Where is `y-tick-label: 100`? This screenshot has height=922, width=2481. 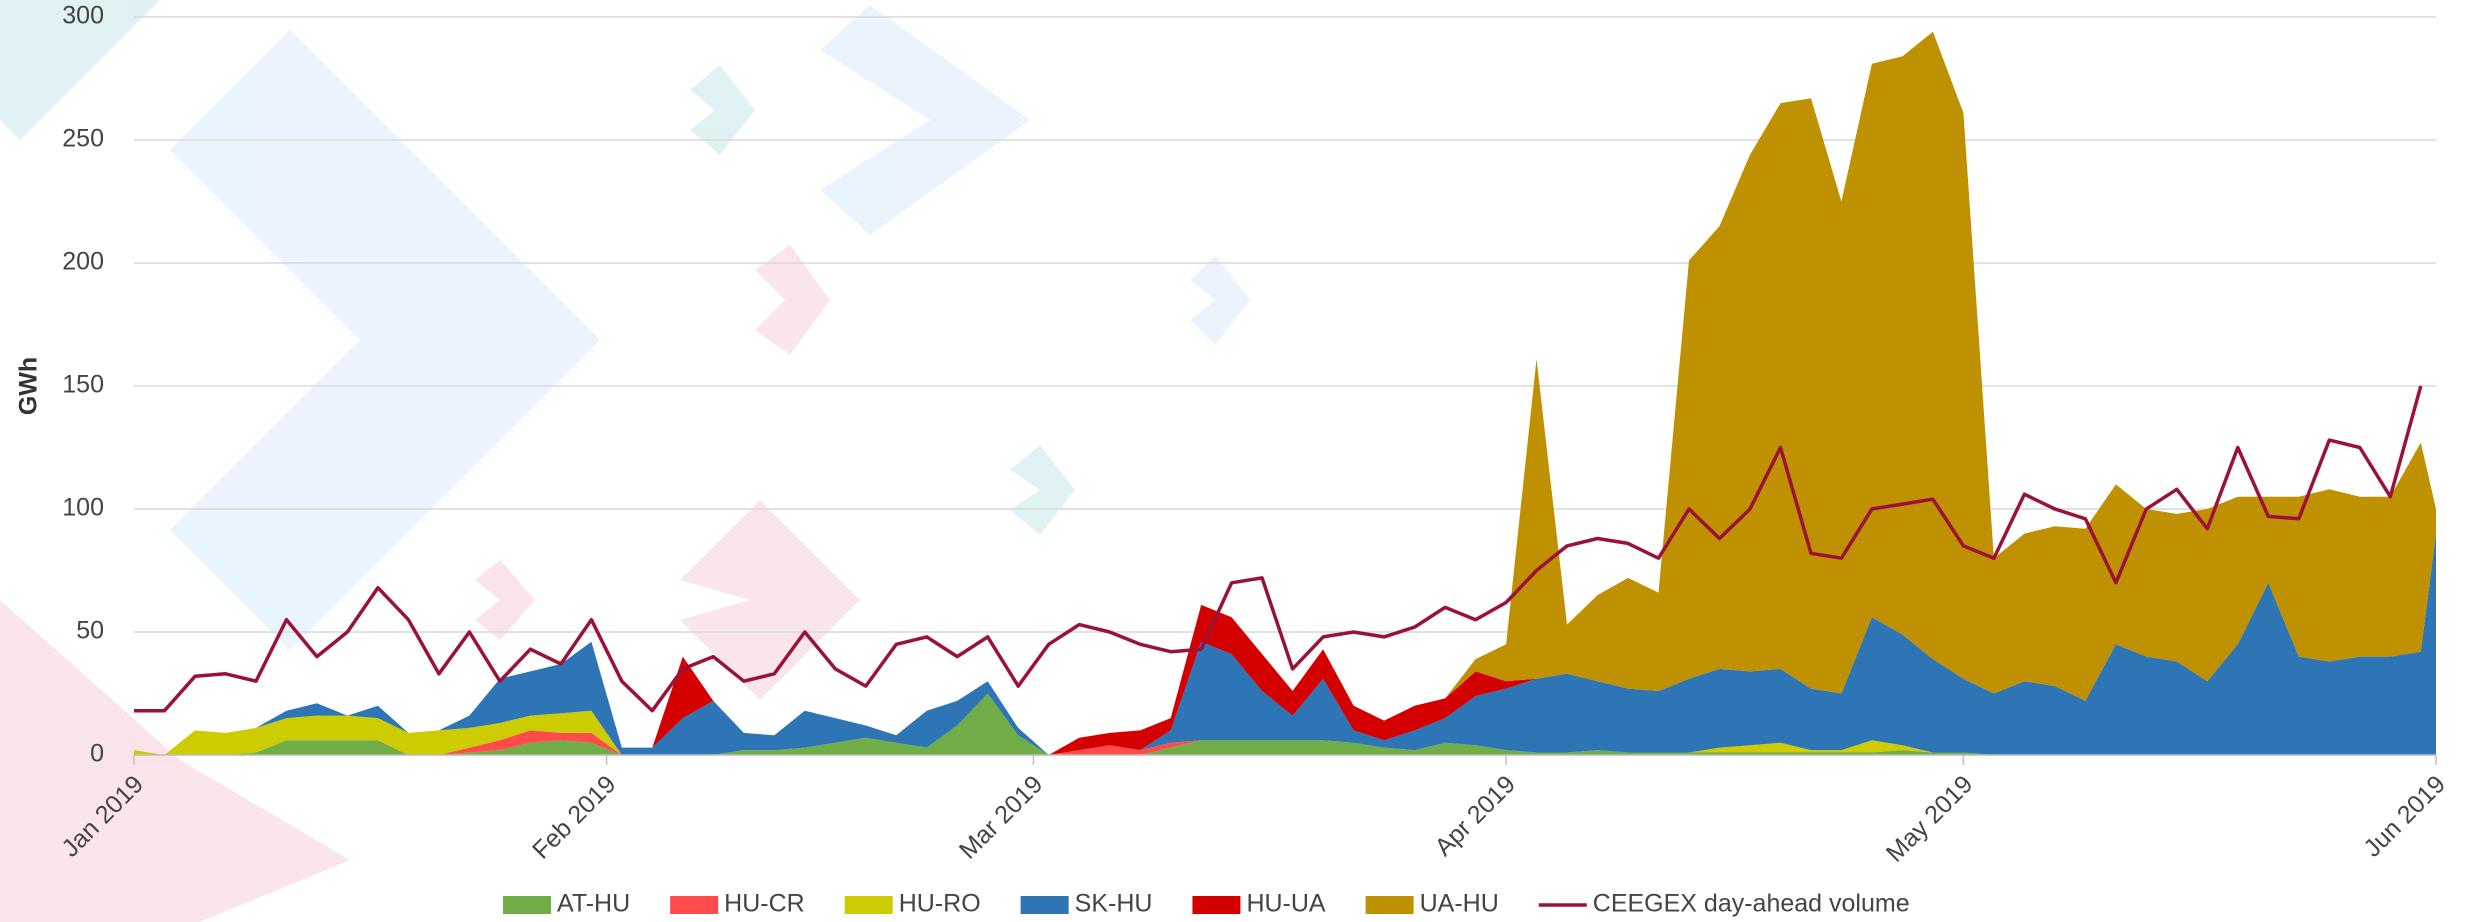
y-tick-label: 100 is located at coordinates (83, 508).